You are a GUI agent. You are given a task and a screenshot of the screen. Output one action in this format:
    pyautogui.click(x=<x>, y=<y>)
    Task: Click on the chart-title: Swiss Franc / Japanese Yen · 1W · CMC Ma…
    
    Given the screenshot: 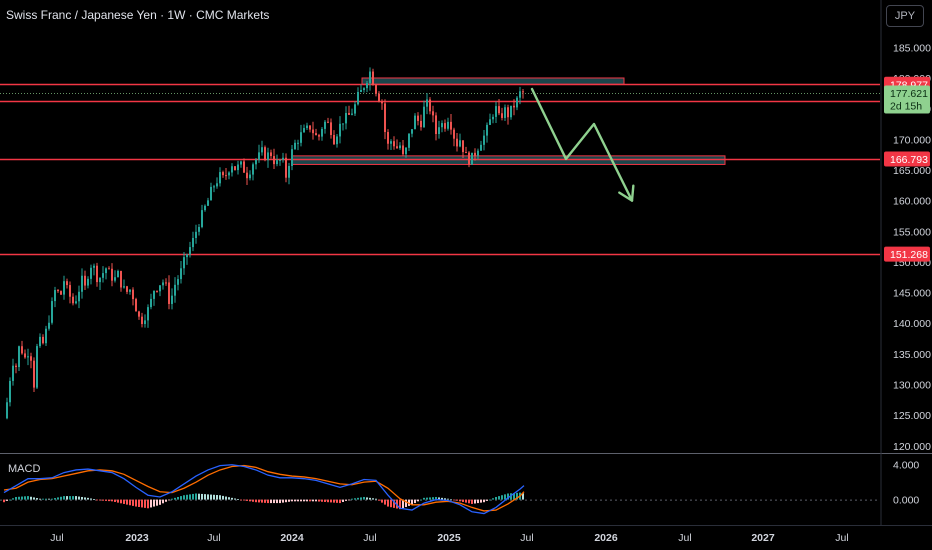 What is the action you would take?
    pyautogui.click(x=138, y=15)
    